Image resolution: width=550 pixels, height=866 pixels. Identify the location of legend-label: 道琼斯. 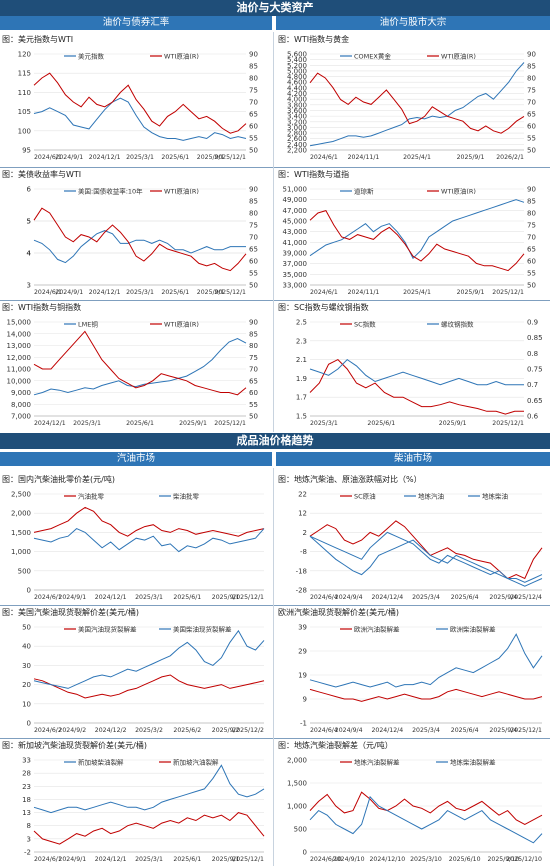
(364, 191).